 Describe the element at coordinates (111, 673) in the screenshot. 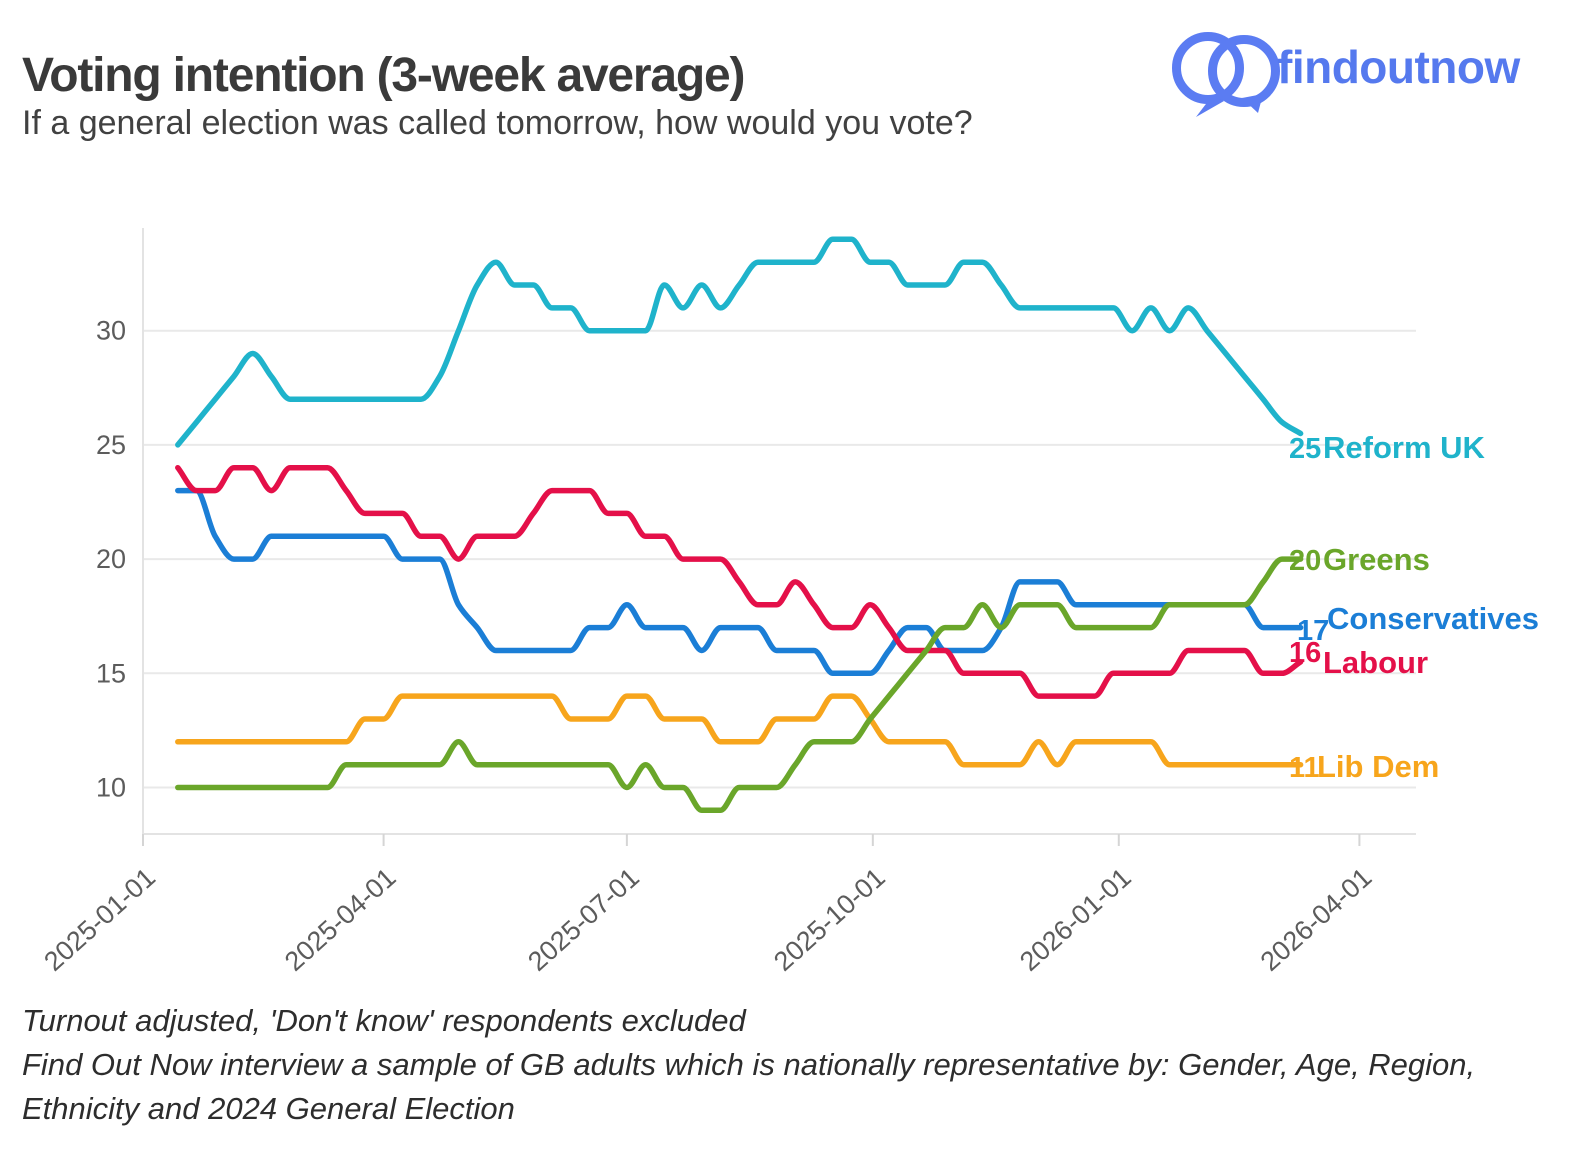

I see `y-tick-label: 15` at that location.